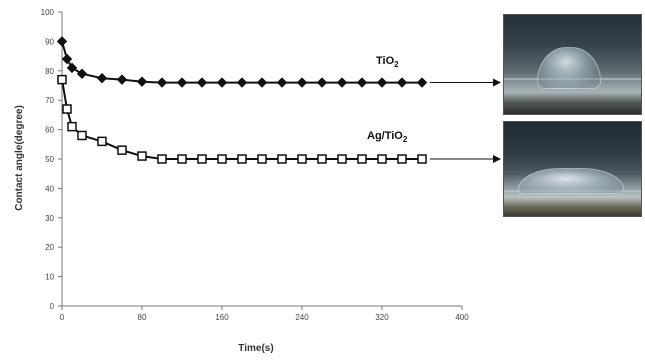 This screenshot has height=360, width=645. I want to click on y-tick-label: 80, so click(49, 71).